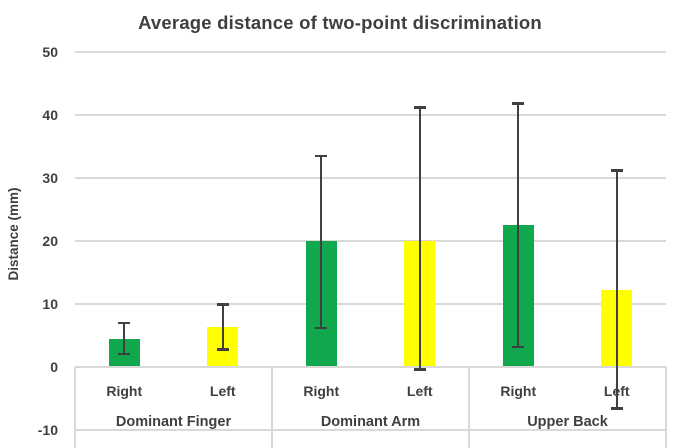 Image resolution: width=680 pixels, height=448 pixels. What do you see at coordinates (50, 178) in the screenshot?
I see `y-tick-label: 30` at bounding box center [50, 178].